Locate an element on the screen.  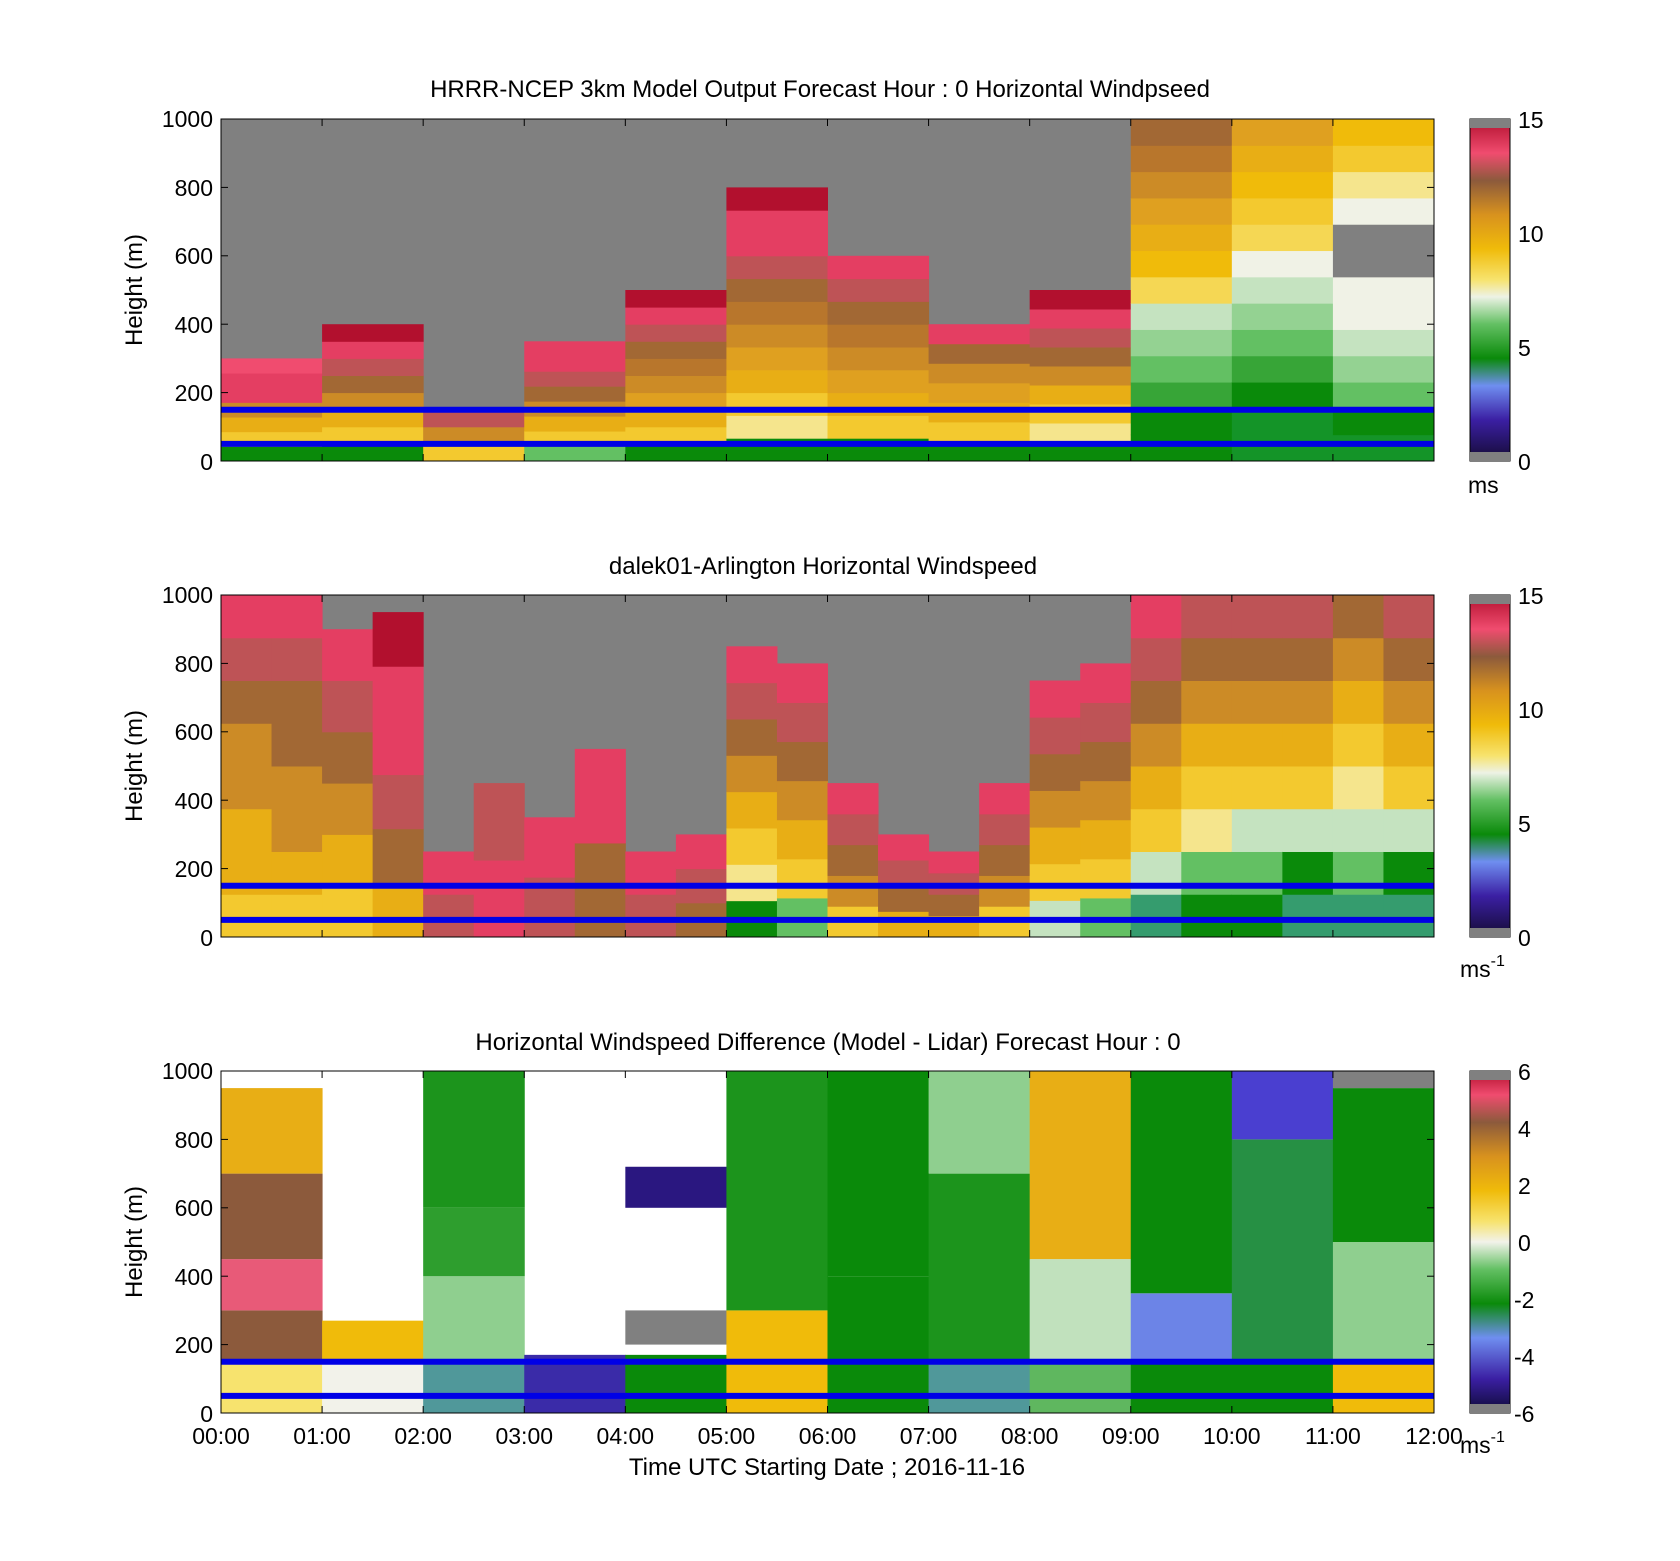
y-tick-label: 400 is located at coordinates (194, 1277).